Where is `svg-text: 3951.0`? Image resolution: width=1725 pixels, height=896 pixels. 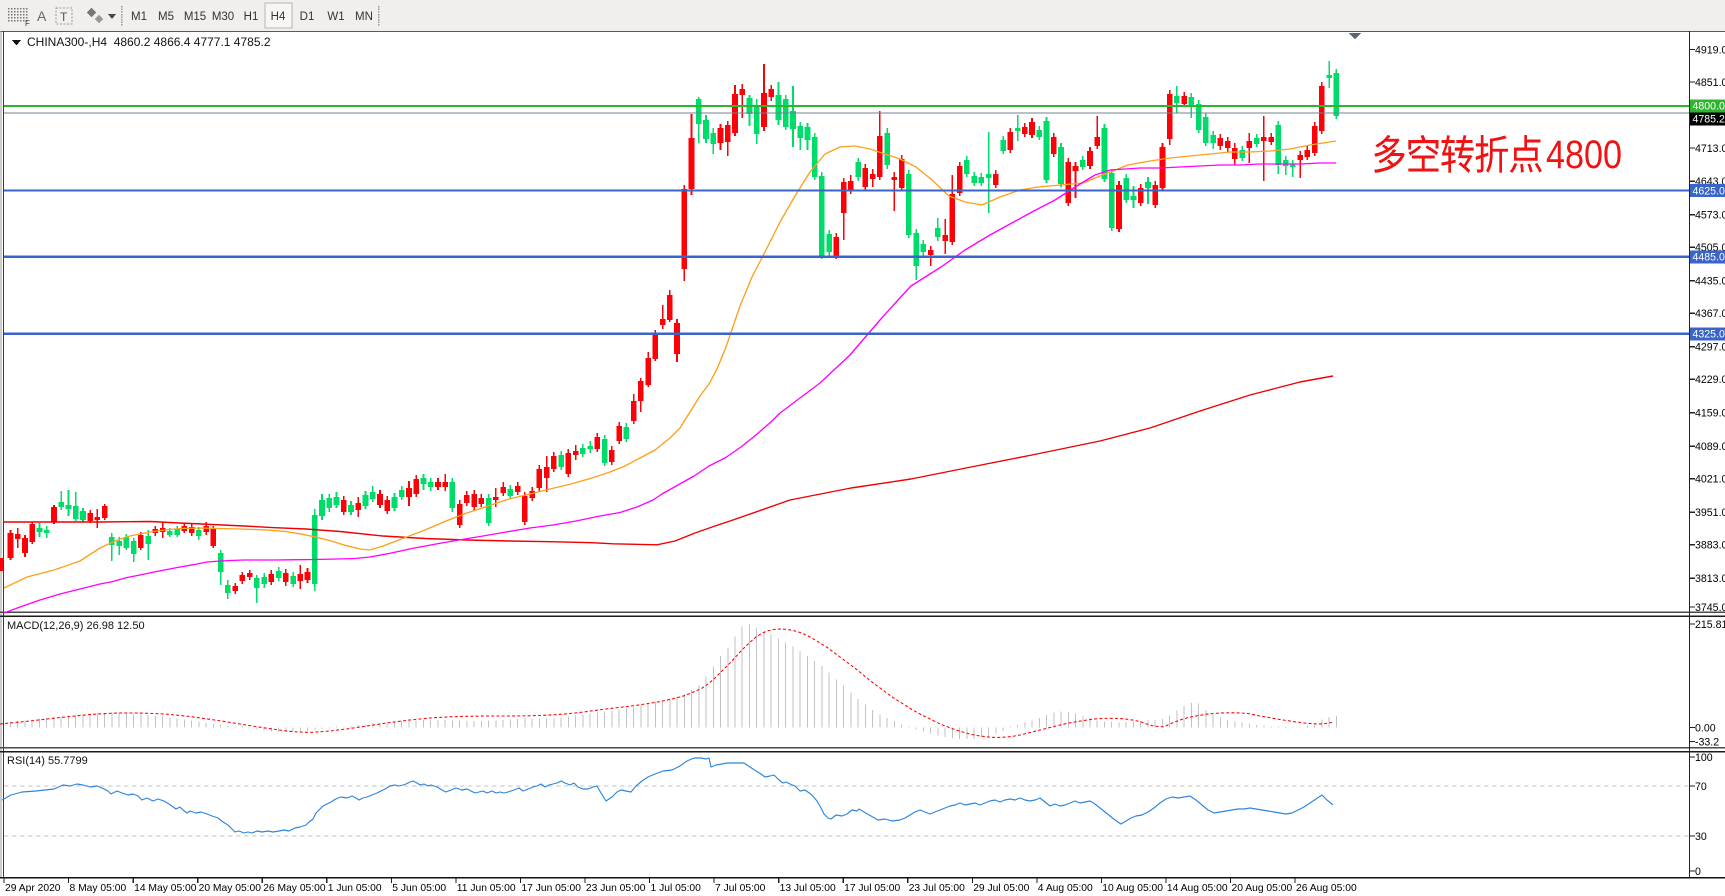
svg-text: 3951.0 is located at coordinates (1710, 513).